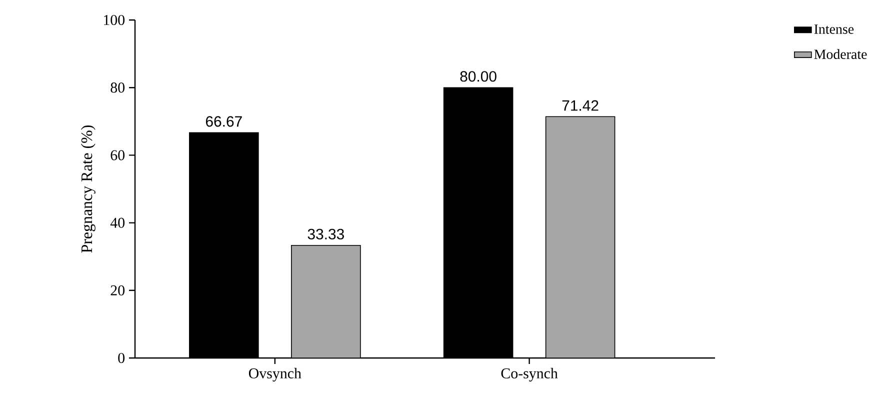 The width and height of the screenshot is (883, 403). I want to click on data-label: 71.42, so click(580, 105).